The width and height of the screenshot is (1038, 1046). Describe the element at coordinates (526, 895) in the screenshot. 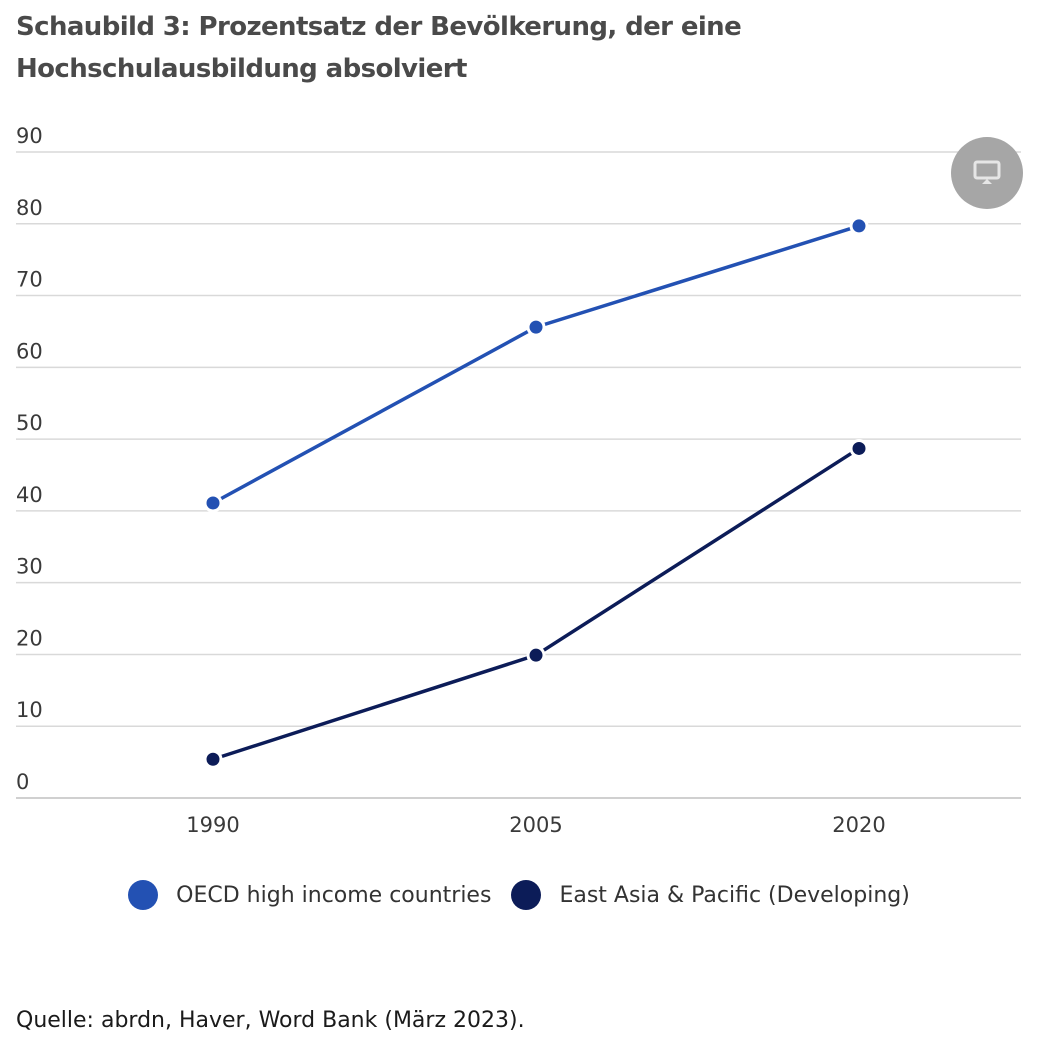

I see `legend-swatch-east-asia` at that location.